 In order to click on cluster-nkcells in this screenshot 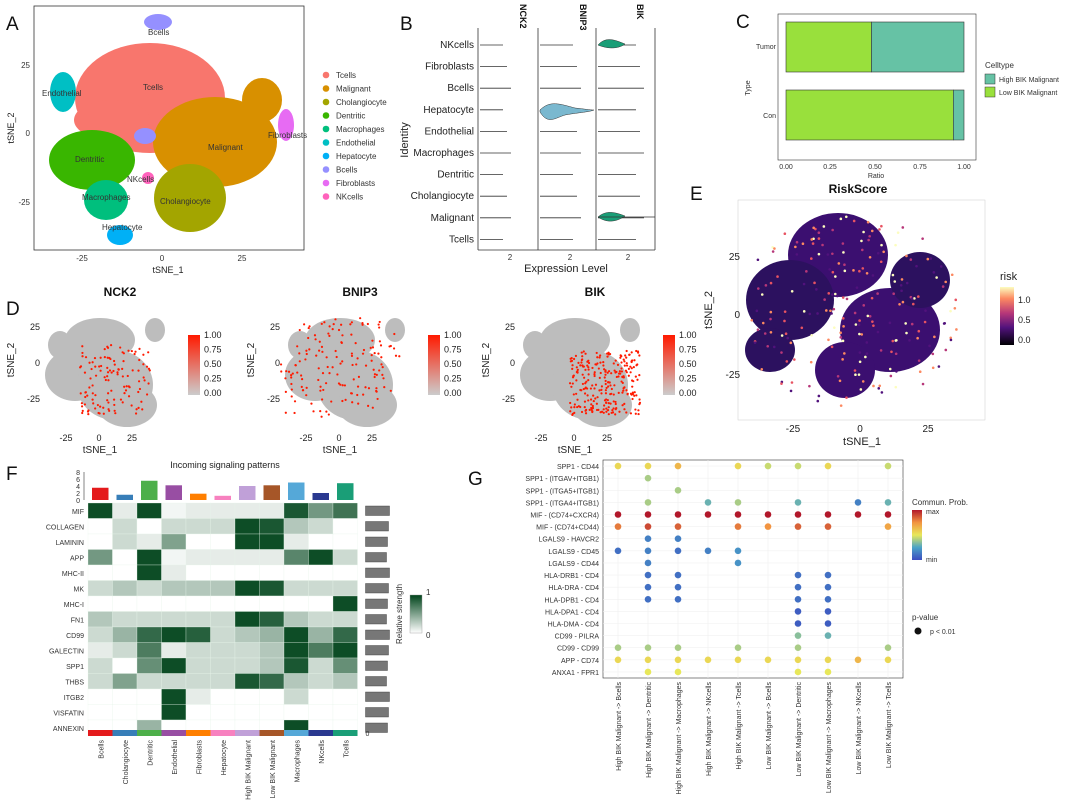, I will do `click(148, 178)`.